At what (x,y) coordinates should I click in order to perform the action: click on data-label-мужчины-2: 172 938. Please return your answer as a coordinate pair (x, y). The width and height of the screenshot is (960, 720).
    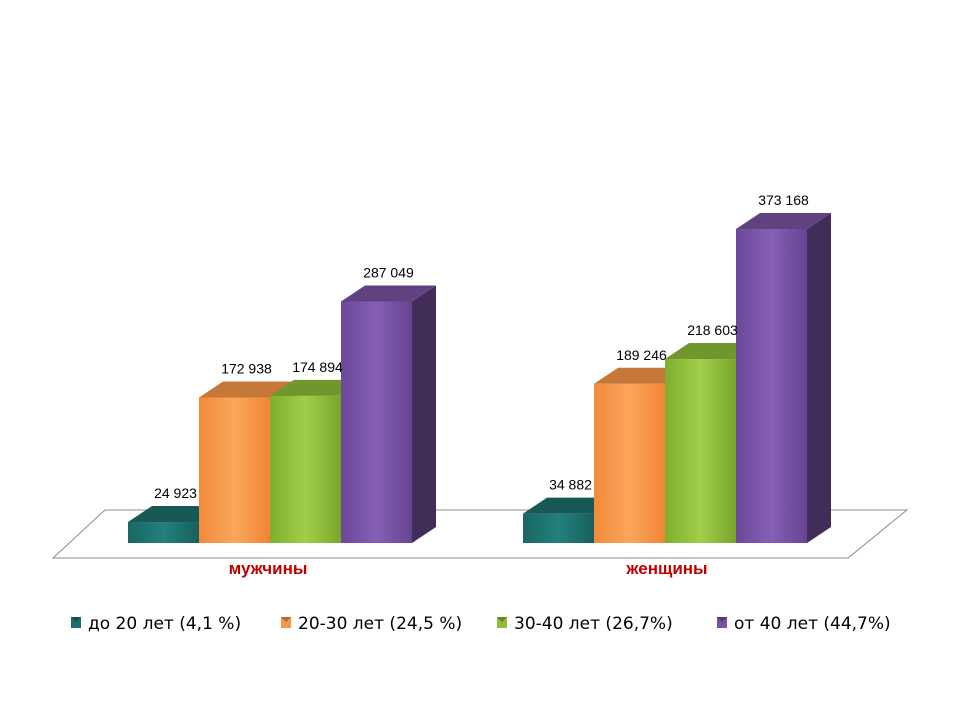
    Looking at the image, I should click on (246, 368).